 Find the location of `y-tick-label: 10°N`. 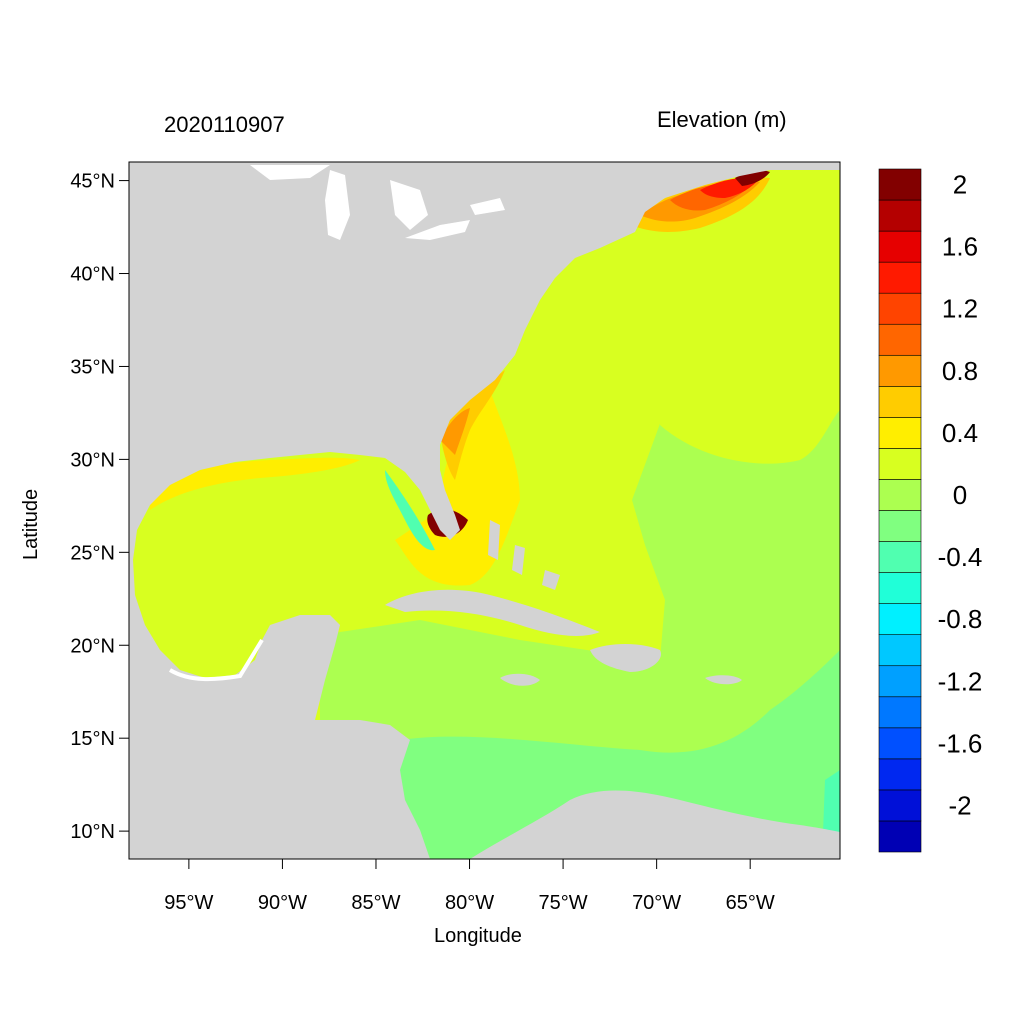

y-tick-label: 10°N is located at coordinates (92, 832).